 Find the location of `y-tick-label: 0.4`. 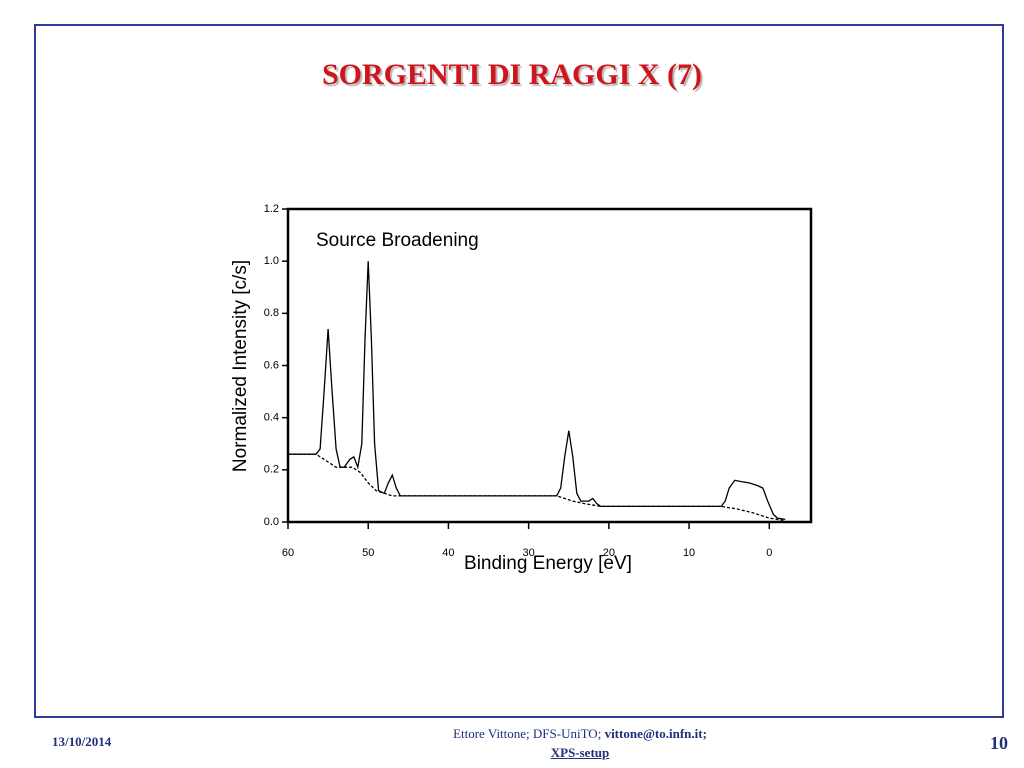

y-tick-label: 0.4 is located at coordinates (271, 418).